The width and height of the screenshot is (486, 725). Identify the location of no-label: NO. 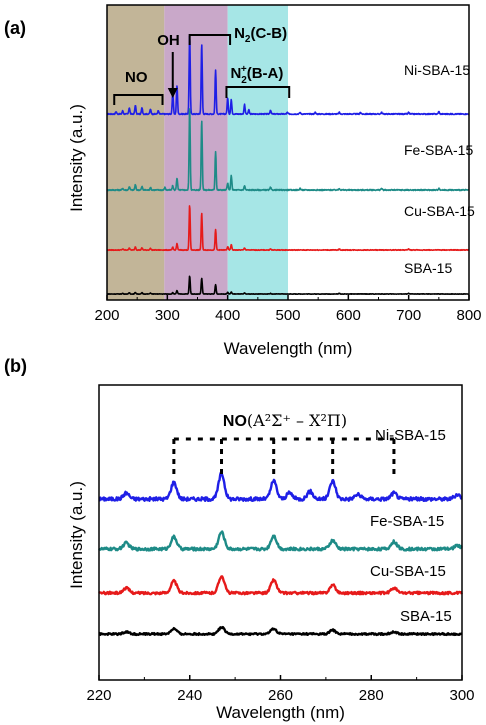
(136, 77).